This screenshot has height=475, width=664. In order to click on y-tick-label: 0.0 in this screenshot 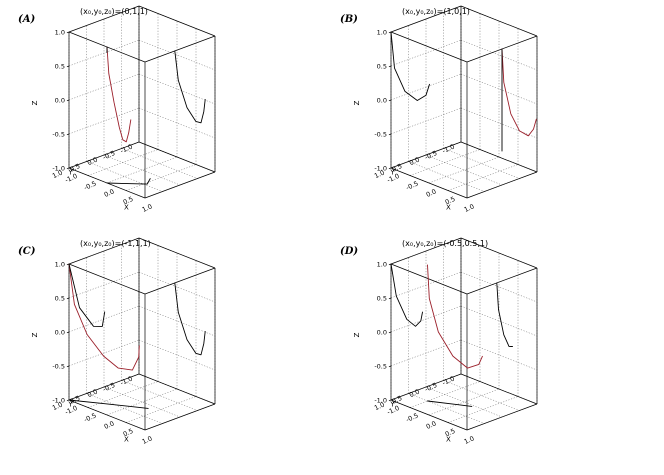, I will do `click(92, 162)`.